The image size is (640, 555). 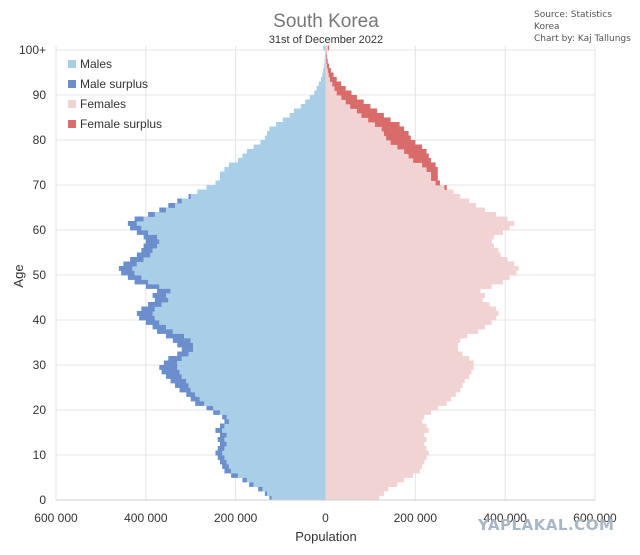 I want to click on y-tick-label: 80, so click(x=40, y=140).